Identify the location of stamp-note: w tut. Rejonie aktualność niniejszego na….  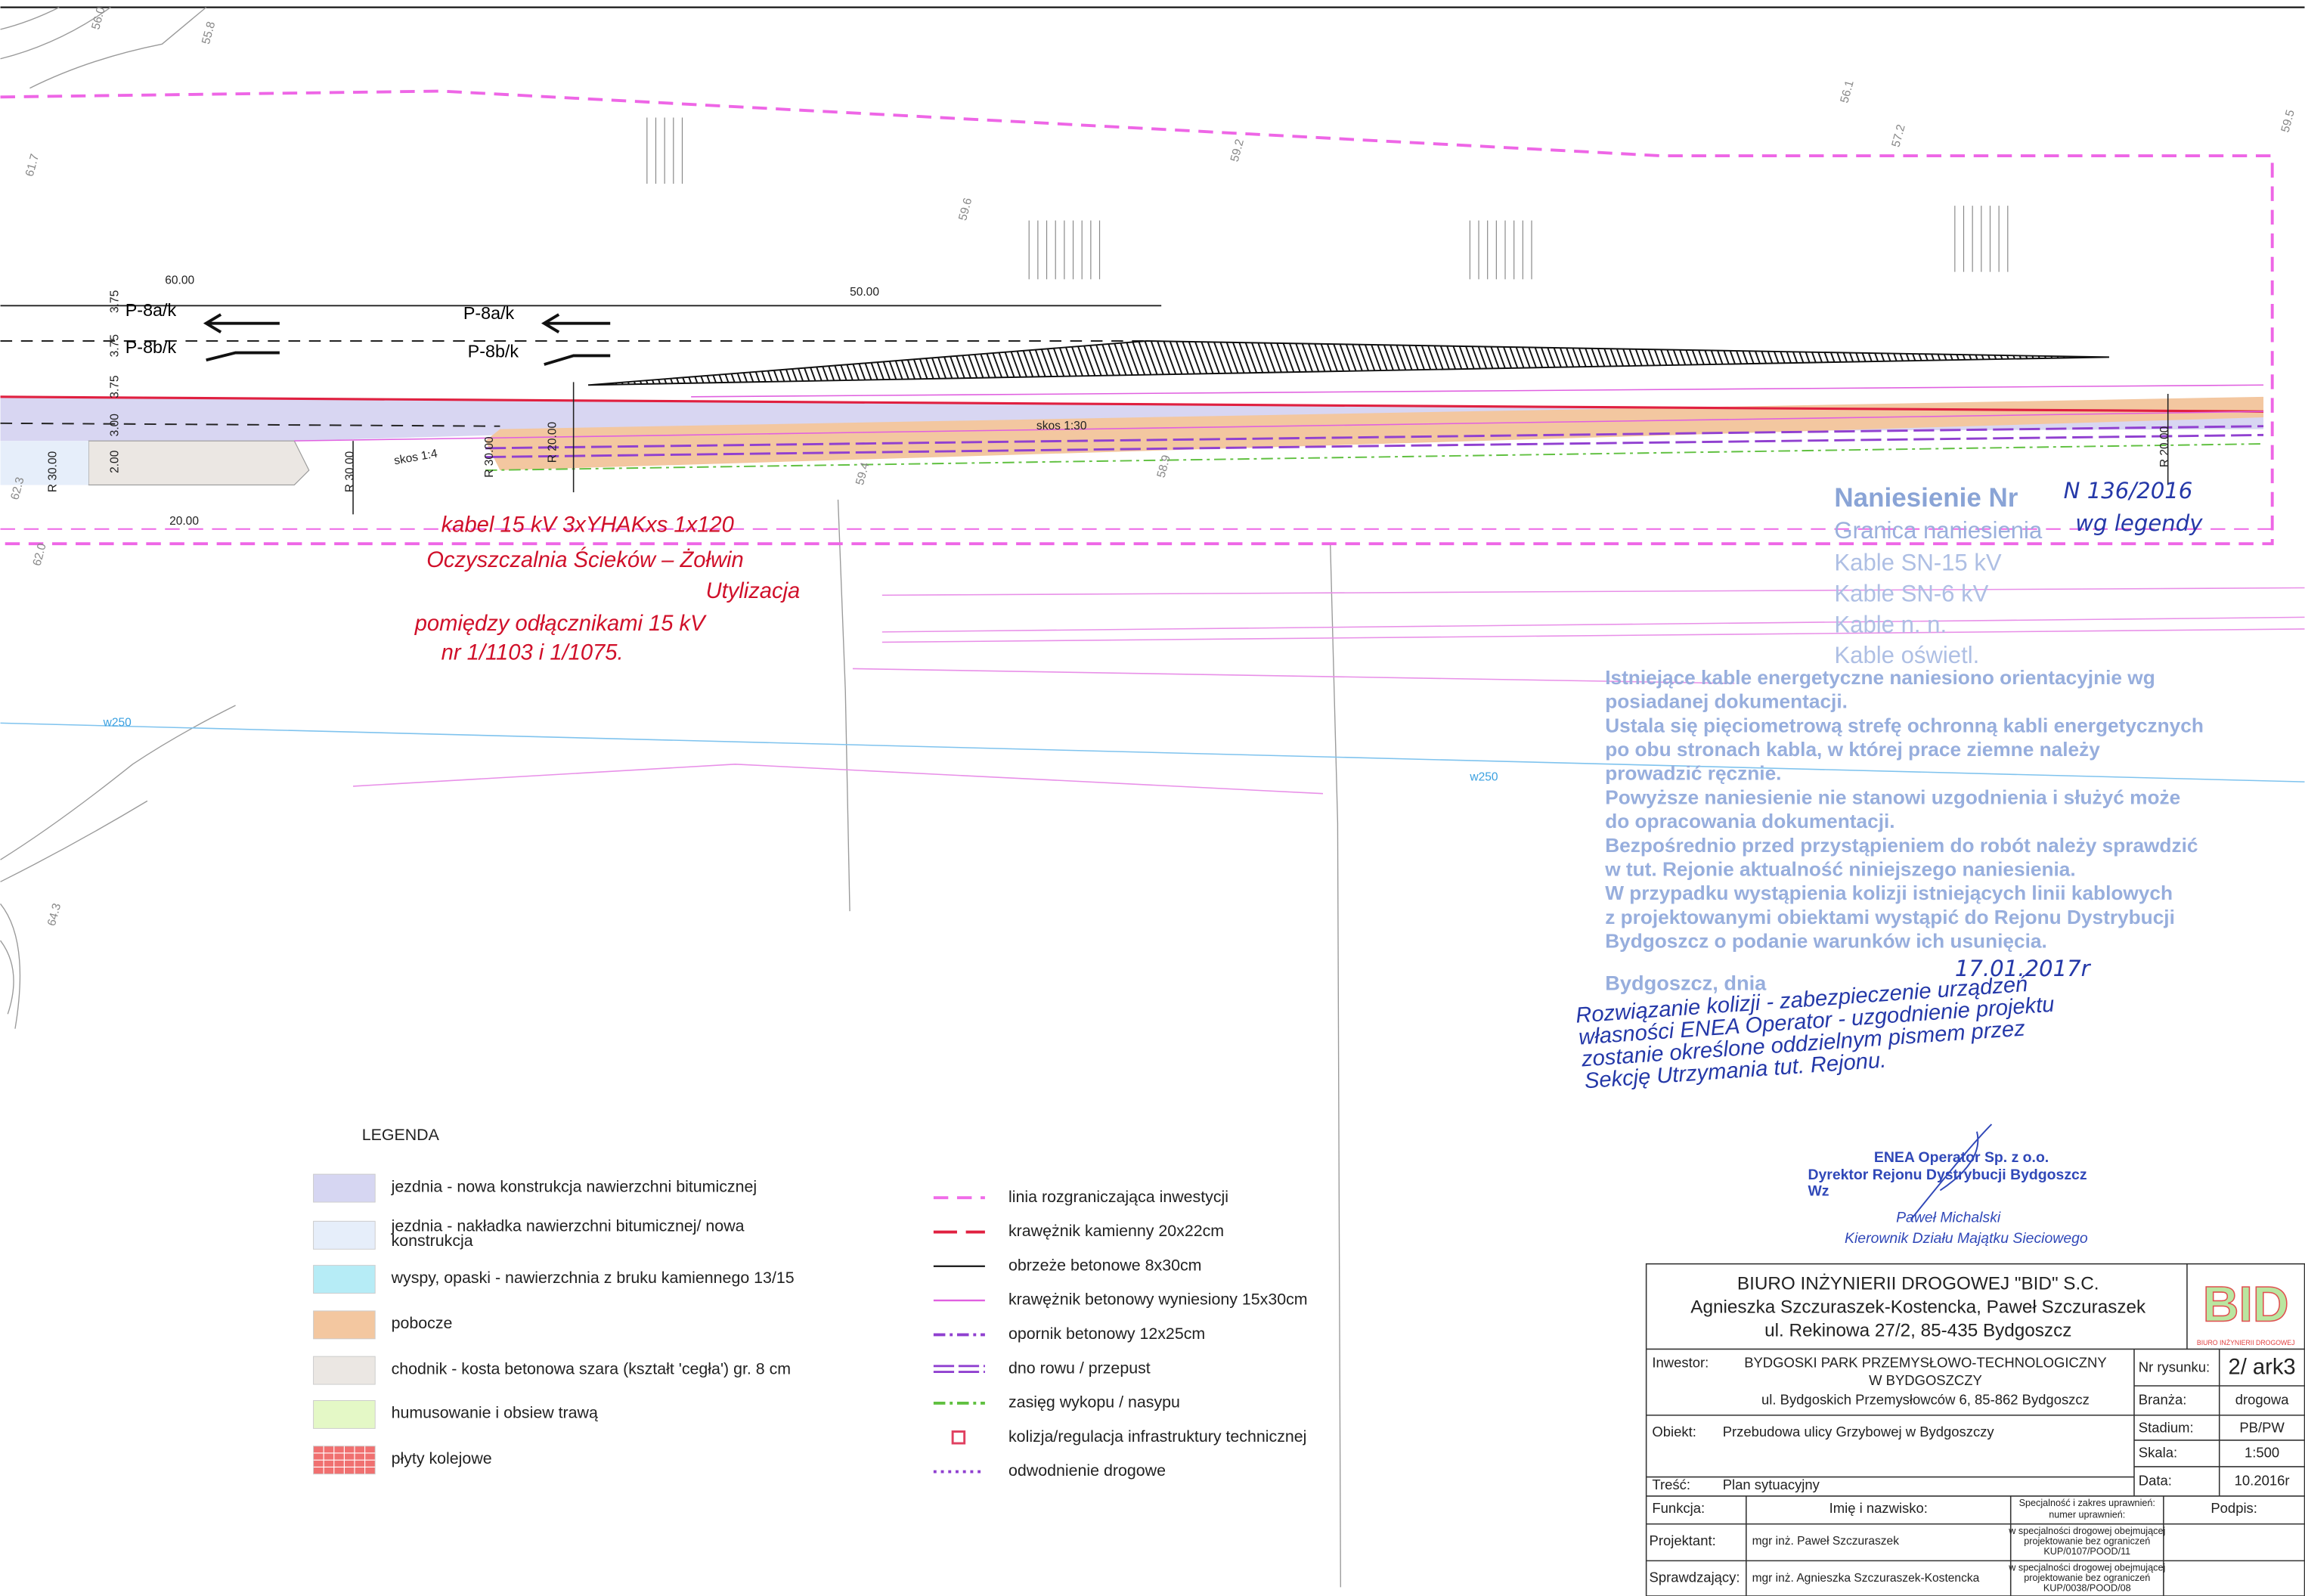
(1839, 868).